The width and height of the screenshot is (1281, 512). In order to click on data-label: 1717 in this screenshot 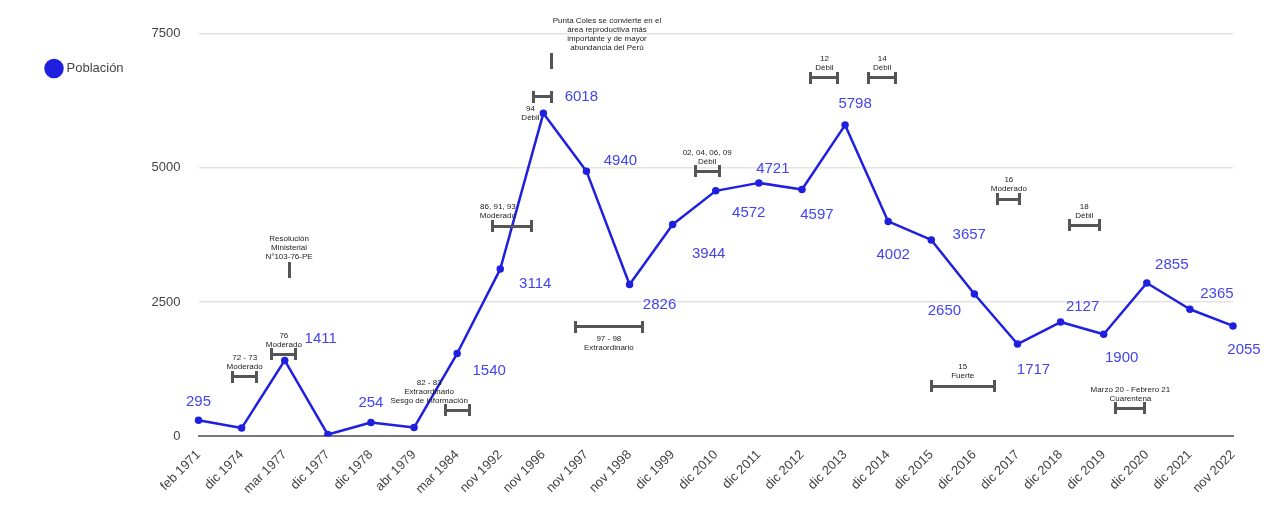, I will do `click(1033, 369)`.